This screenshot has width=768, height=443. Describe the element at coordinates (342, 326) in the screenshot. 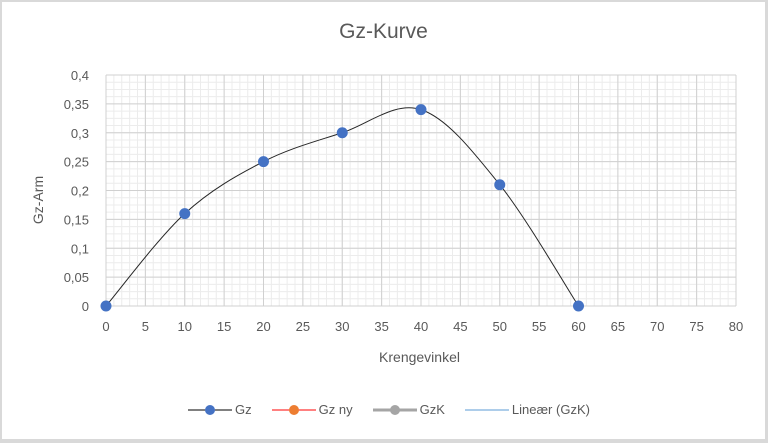

I see `svg-text: 30` at that location.